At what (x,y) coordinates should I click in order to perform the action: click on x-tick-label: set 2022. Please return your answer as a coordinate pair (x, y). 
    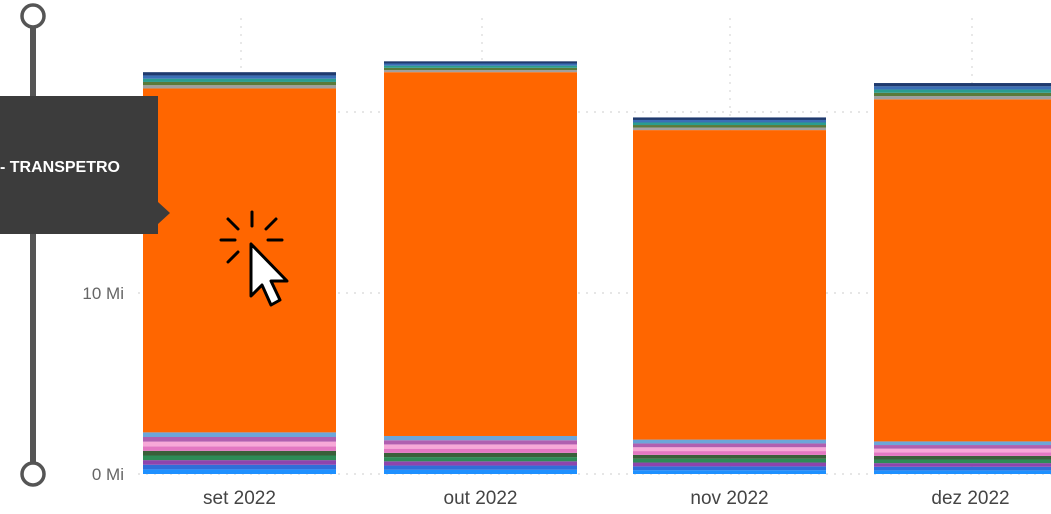
    Looking at the image, I should click on (239, 498).